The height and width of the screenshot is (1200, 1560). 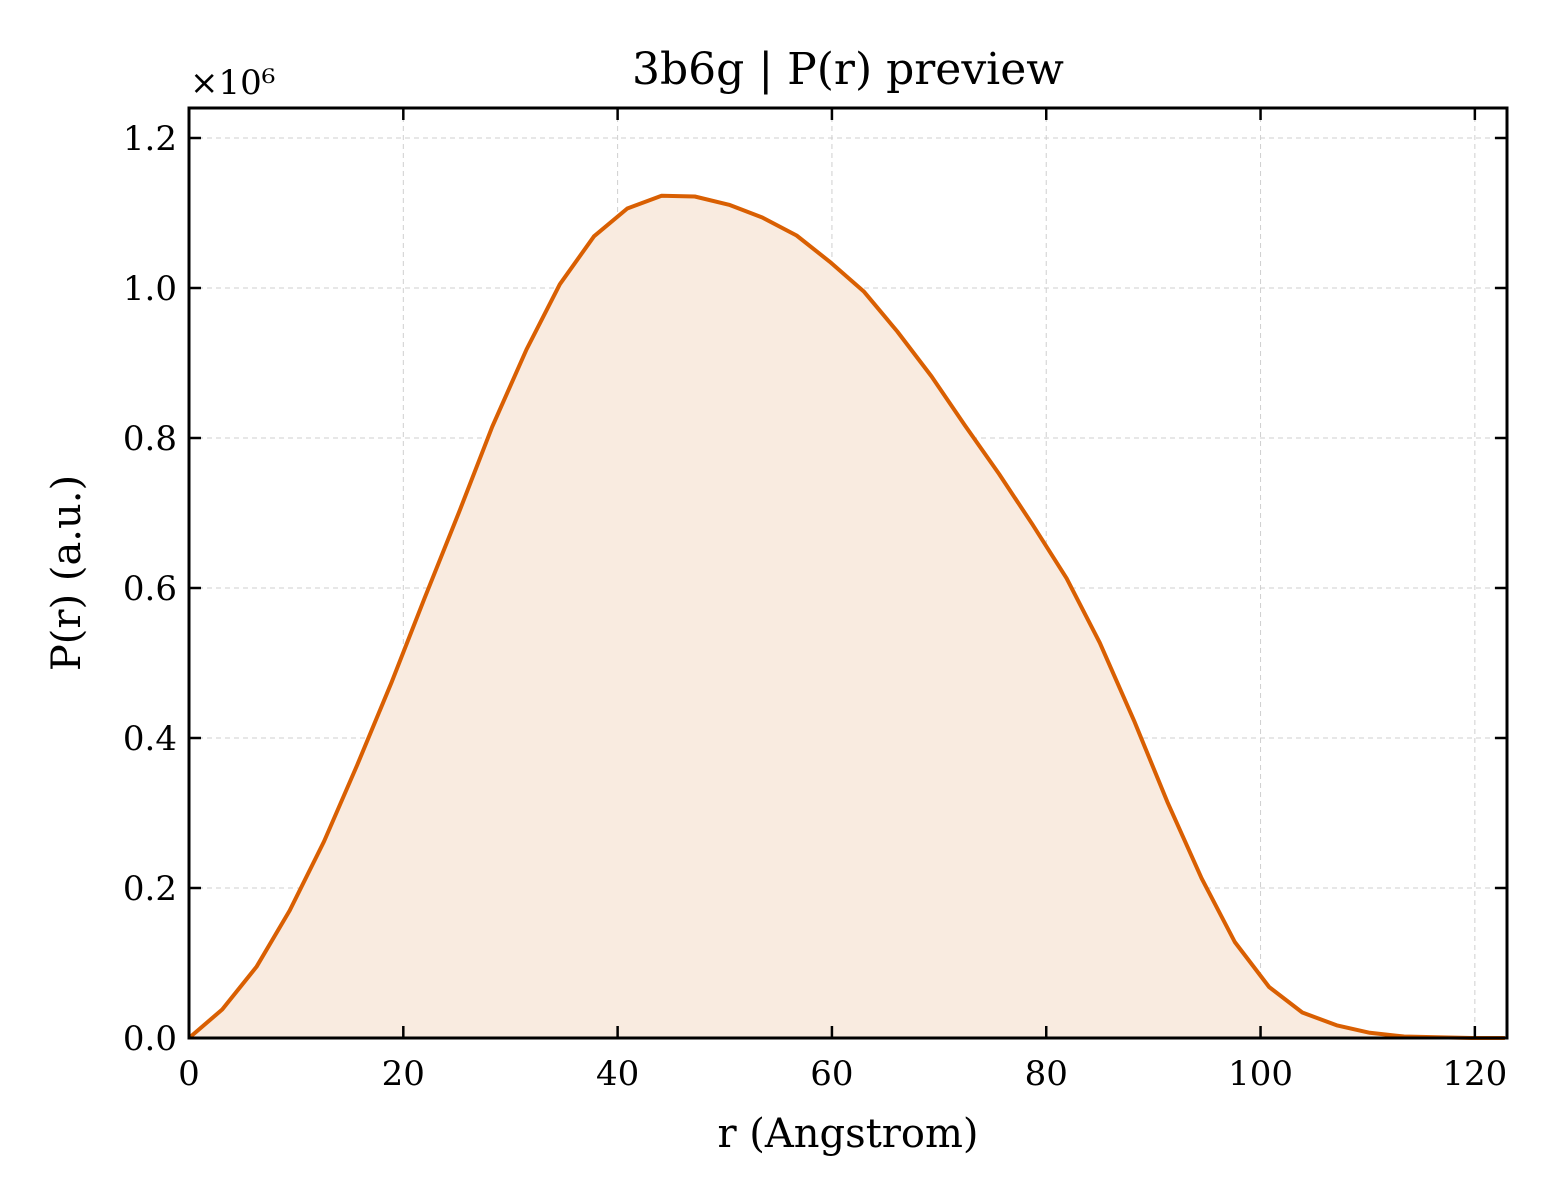 What do you see at coordinates (1260, 1074) in the screenshot?
I see `x-tick-label: 100` at bounding box center [1260, 1074].